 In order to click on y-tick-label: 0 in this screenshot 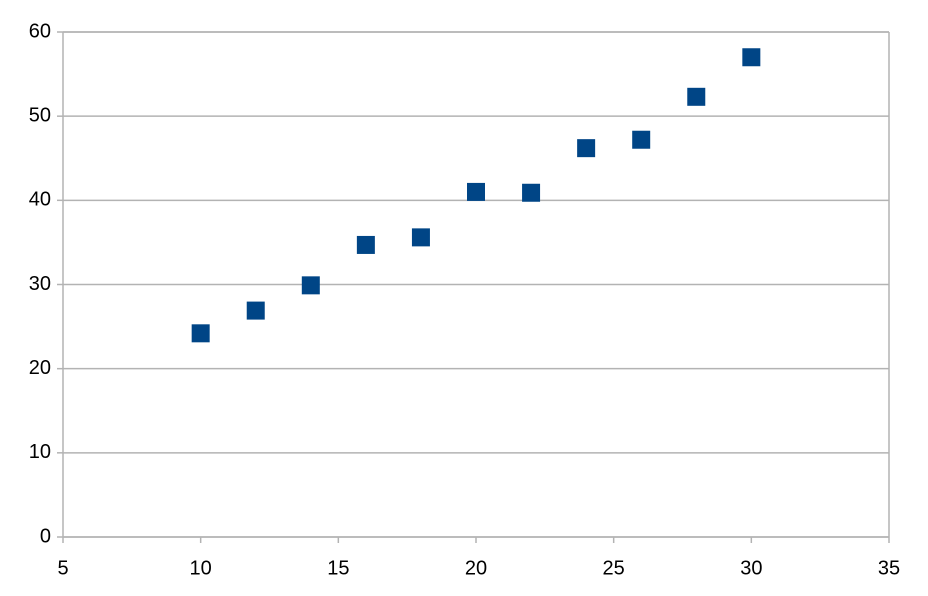, I will do `click(45, 536)`.